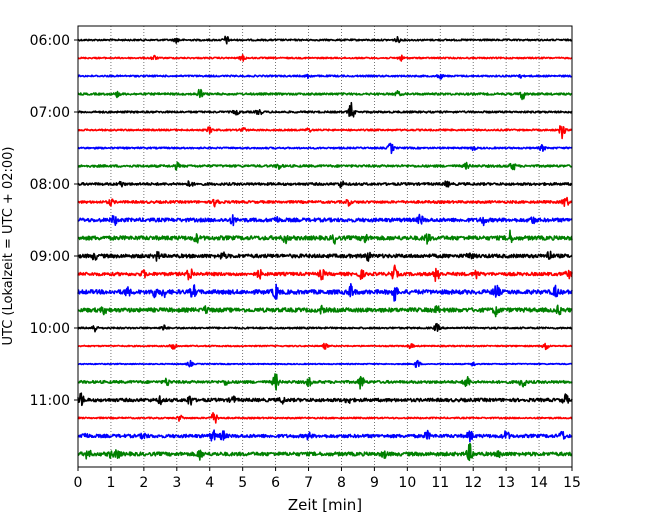 The height and width of the screenshot is (520, 650). What do you see at coordinates (50, 257) in the screenshot?
I see `y-tick-label: 09:00` at bounding box center [50, 257].